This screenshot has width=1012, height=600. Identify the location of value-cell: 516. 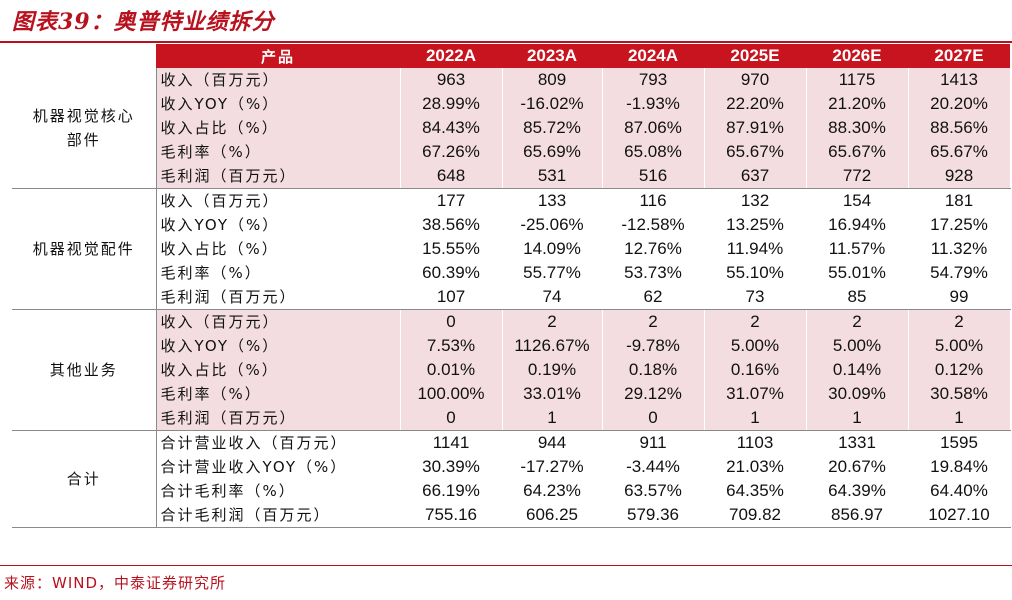
(653, 176).